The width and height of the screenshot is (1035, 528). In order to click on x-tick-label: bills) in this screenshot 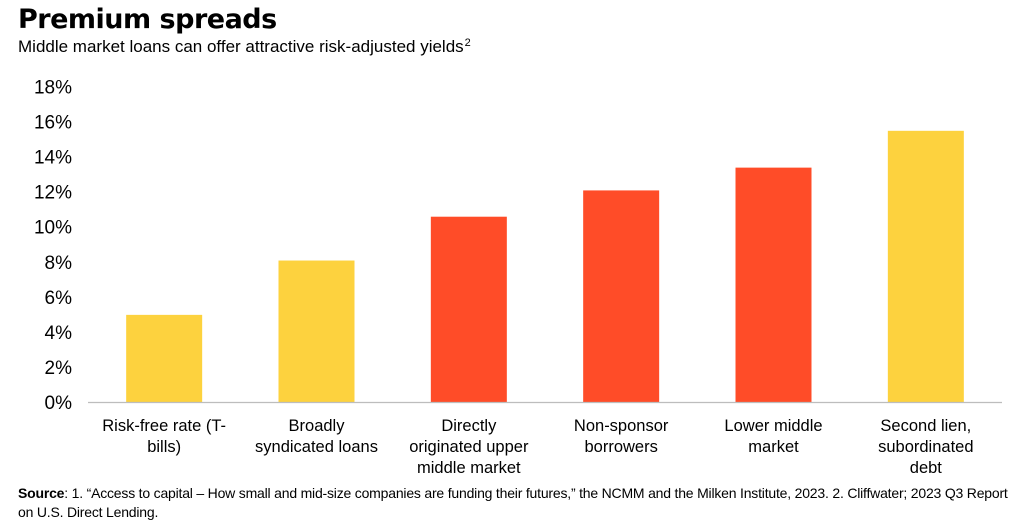, I will do `click(164, 447)`.